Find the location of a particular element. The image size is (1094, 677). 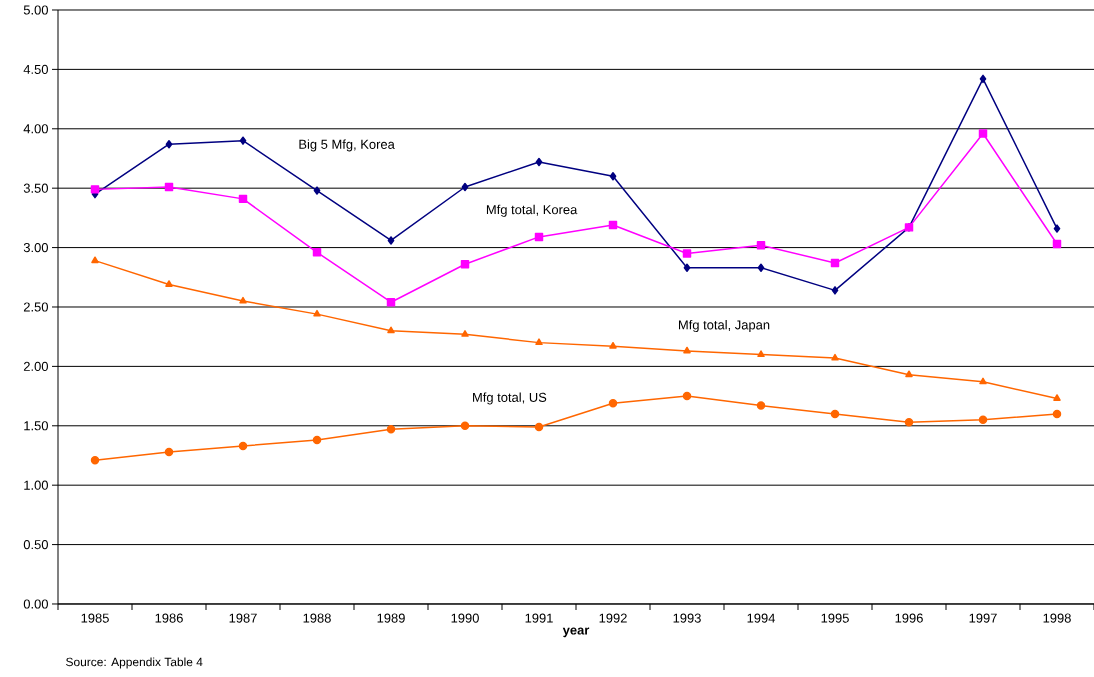

y-tick-label: 3.00 is located at coordinates (35, 248).